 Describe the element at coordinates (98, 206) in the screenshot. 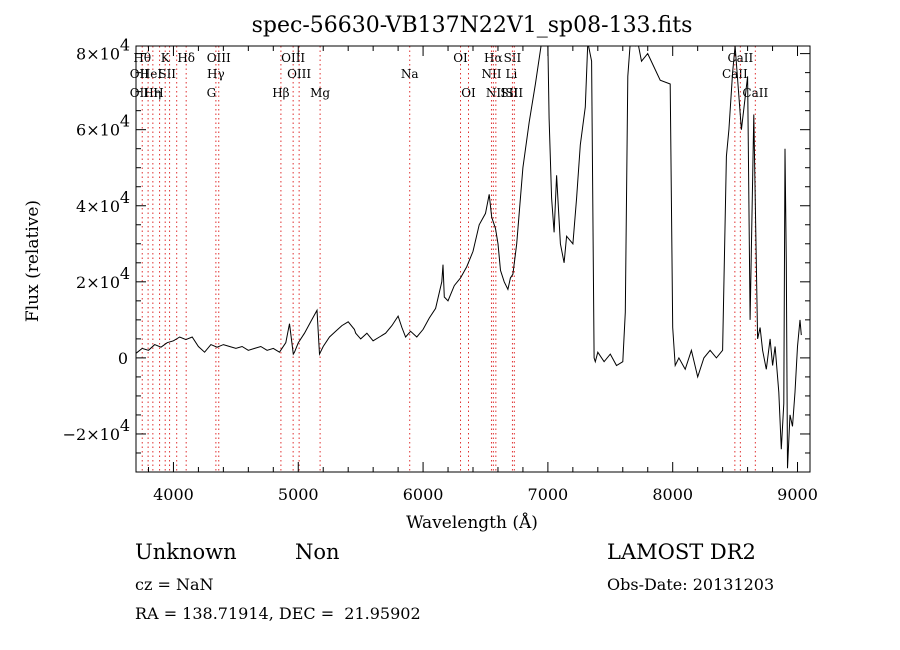

I see `y-tick-label-3: 4×10` at that location.